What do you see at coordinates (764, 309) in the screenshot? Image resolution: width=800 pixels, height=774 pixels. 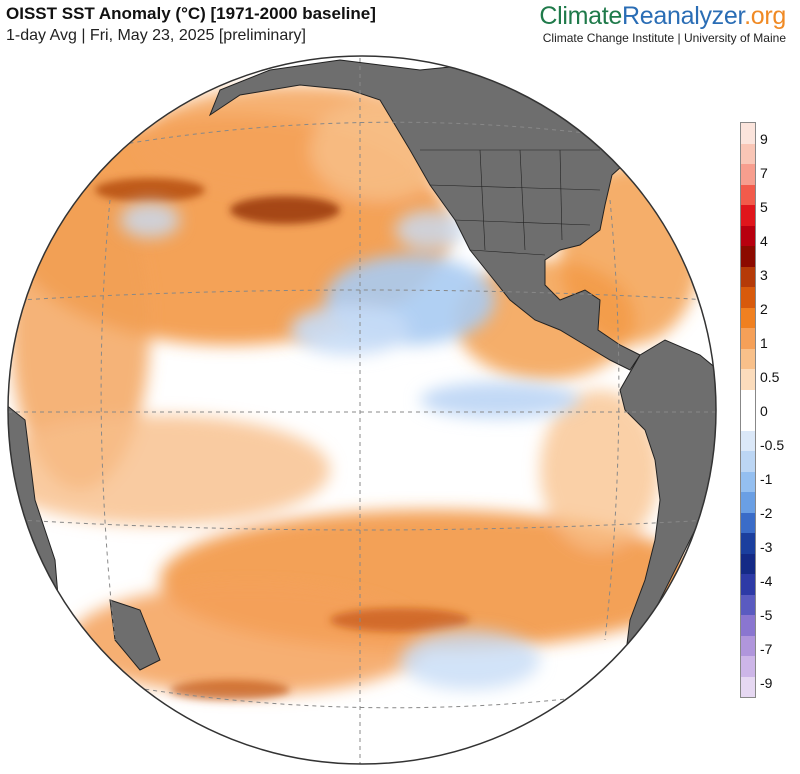 I see `color-scale-label: 2` at bounding box center [764, 309].